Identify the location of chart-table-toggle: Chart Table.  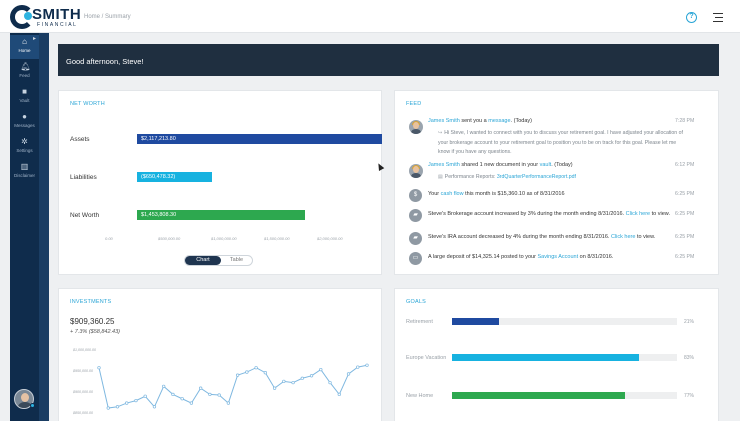
(218, 260).